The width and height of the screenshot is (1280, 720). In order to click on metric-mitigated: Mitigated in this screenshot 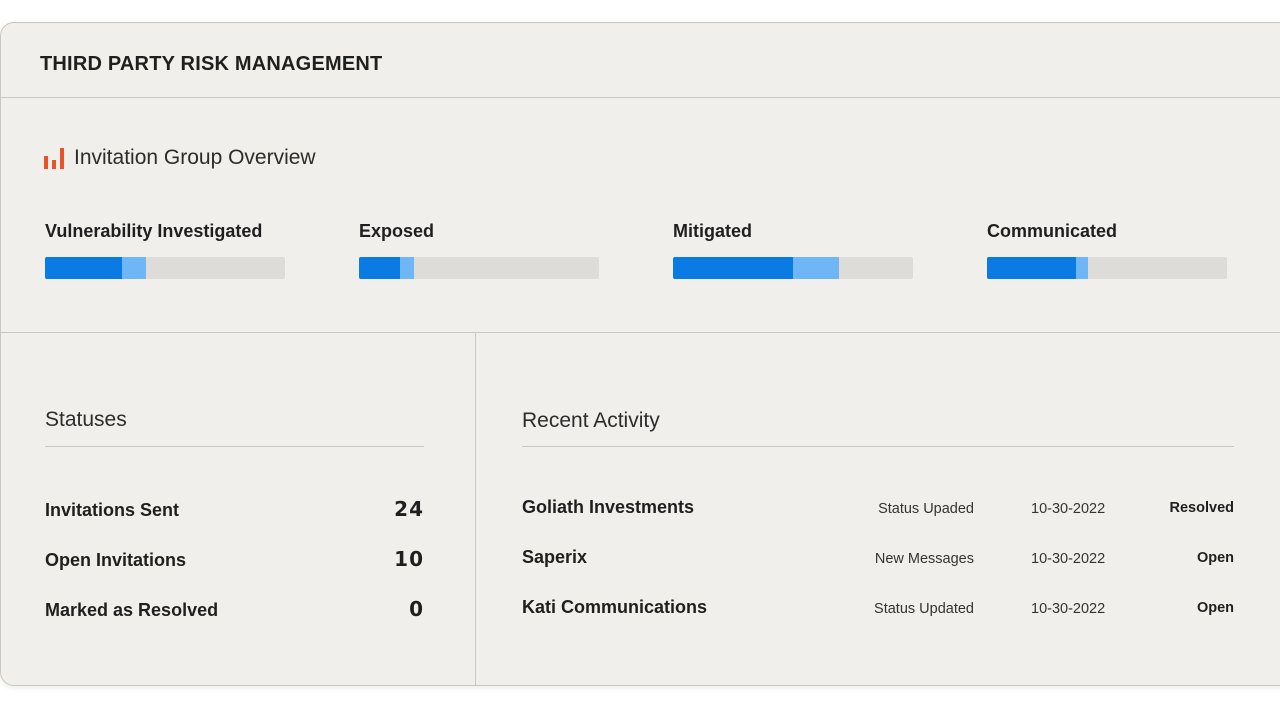, I will do `click(793, 250)`.